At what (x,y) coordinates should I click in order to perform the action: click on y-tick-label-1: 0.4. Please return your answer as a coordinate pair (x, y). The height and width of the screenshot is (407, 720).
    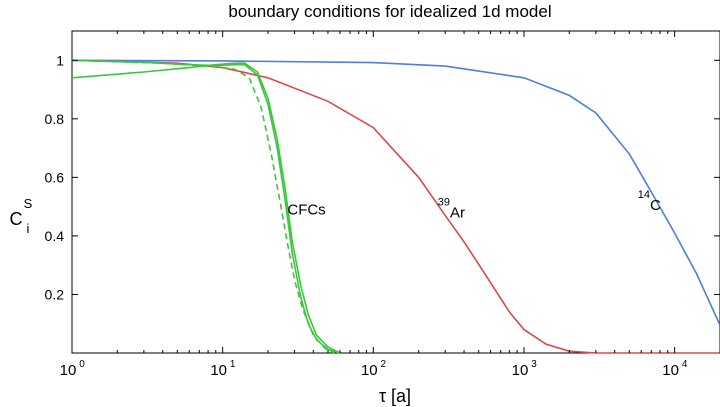
    Looking at the image, I should click on (55, 236).